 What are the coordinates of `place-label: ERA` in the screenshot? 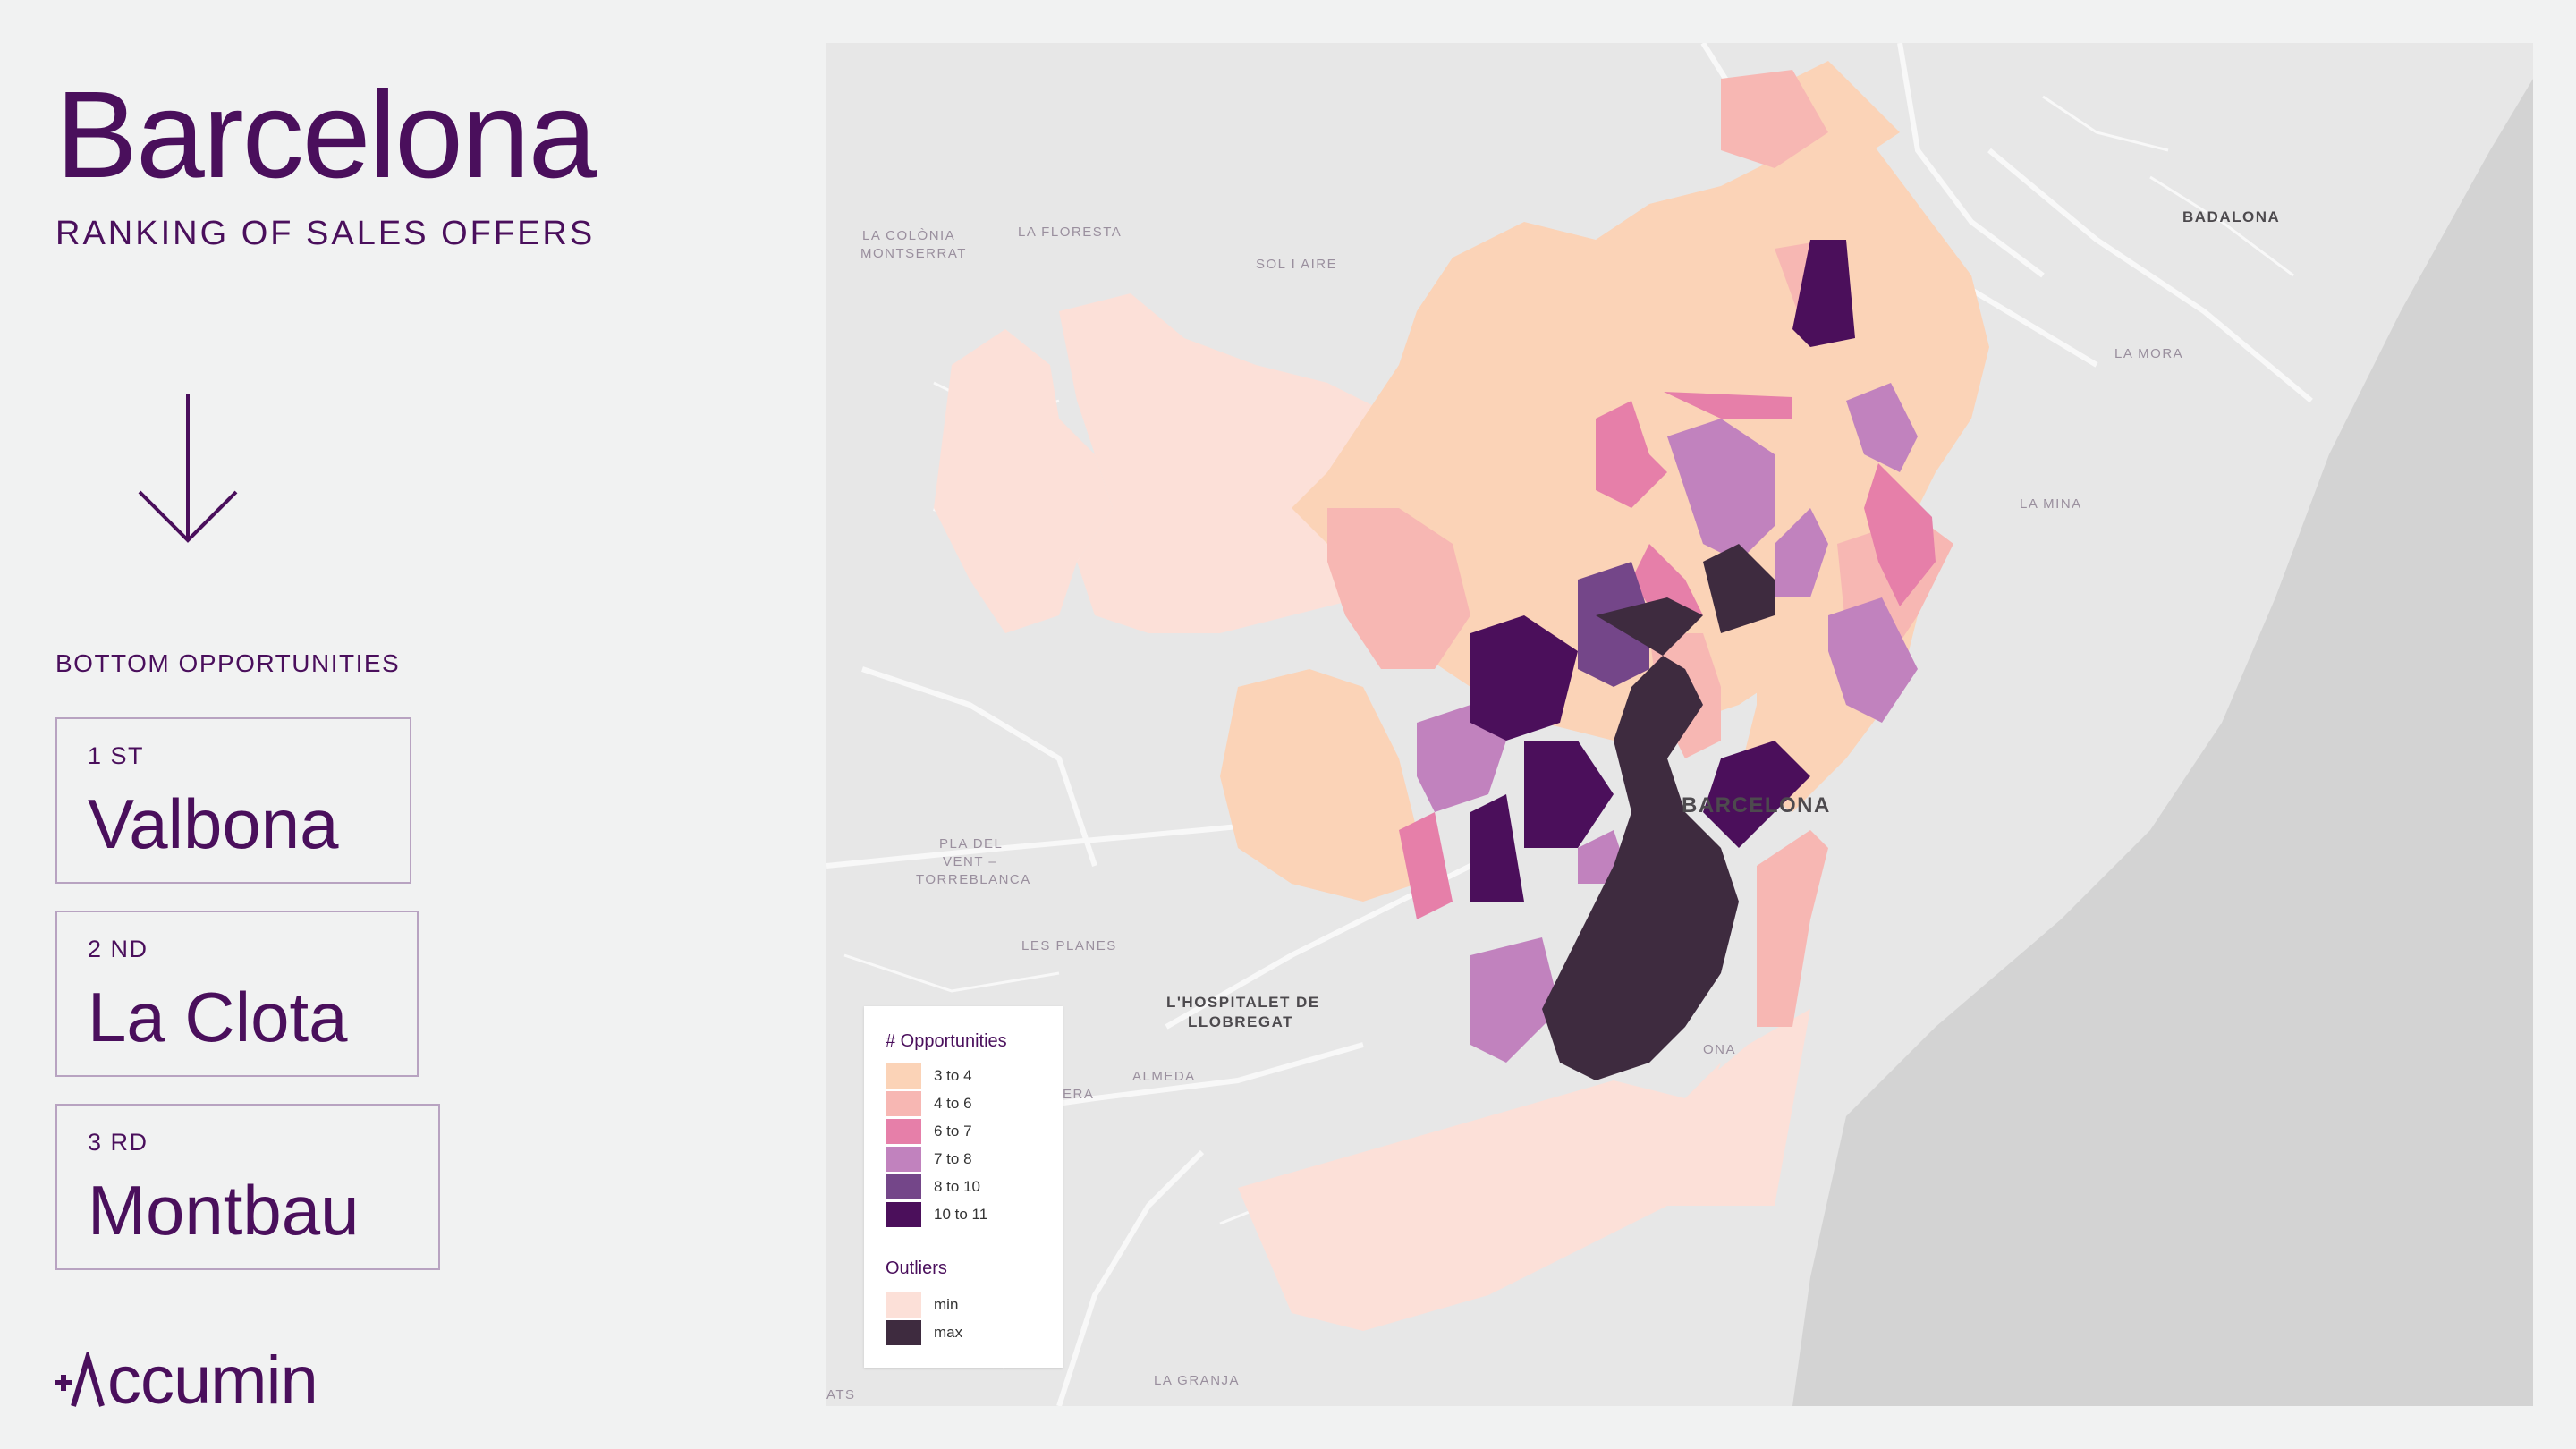 It's located at (1078, 1094).